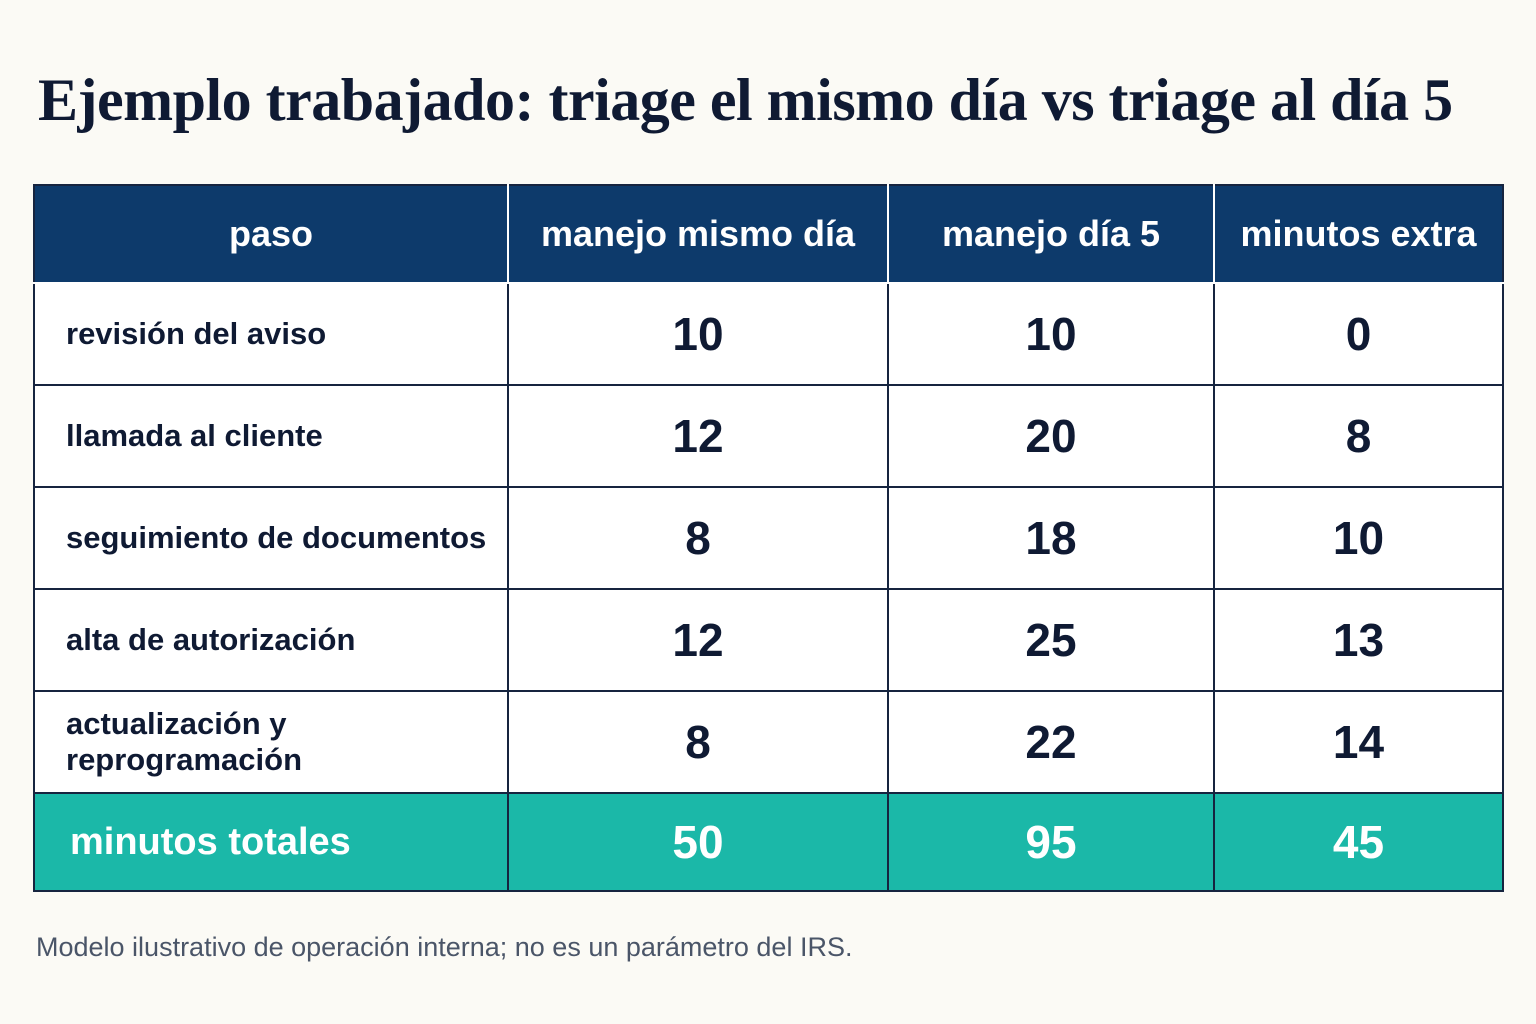 Image resolution: width=1536 pixels, height=1024 pixels. I want to click on table-row: revisión del aviso 10 10 0, so click(768, 334).